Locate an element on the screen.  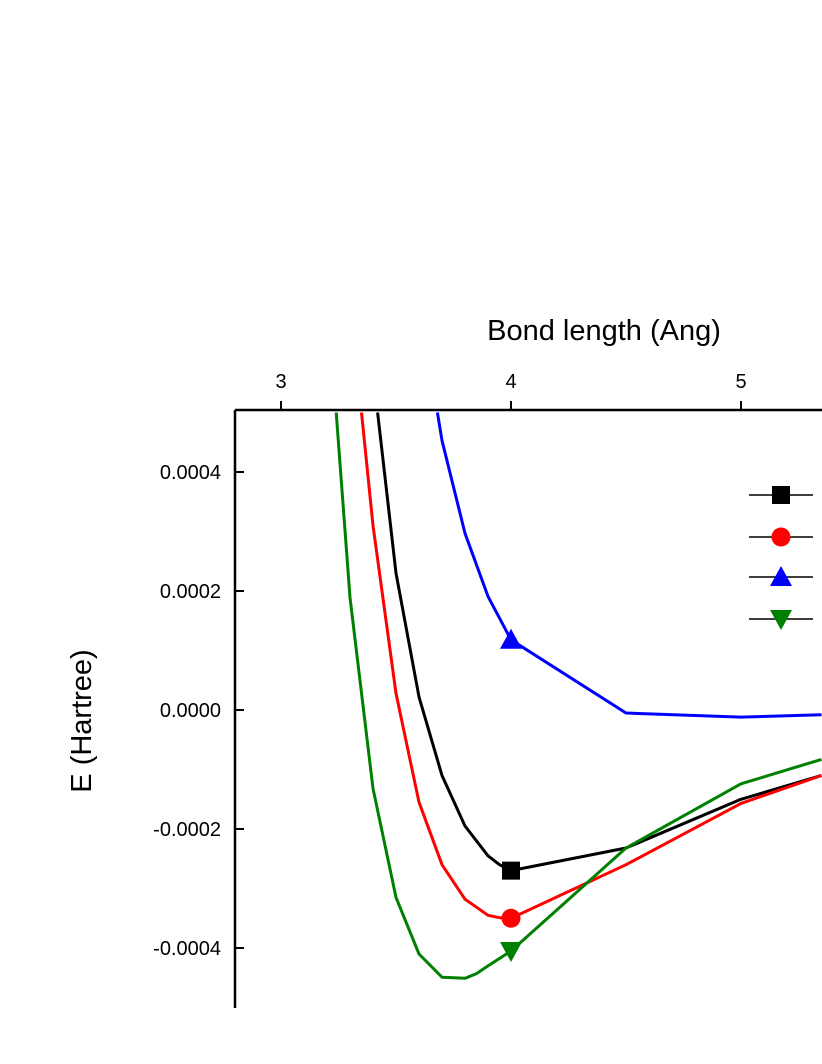
series-2-marker is located at coordinates (511, 918).